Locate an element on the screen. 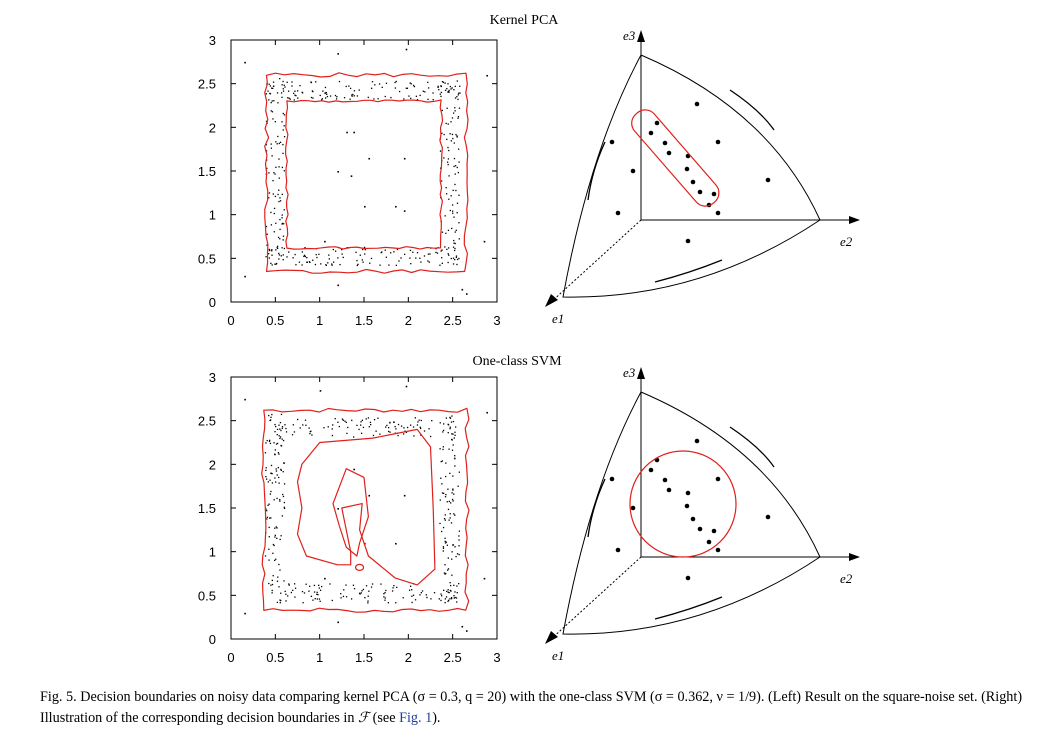  x-tick-label: 1 is located at coordinates (319, 657).